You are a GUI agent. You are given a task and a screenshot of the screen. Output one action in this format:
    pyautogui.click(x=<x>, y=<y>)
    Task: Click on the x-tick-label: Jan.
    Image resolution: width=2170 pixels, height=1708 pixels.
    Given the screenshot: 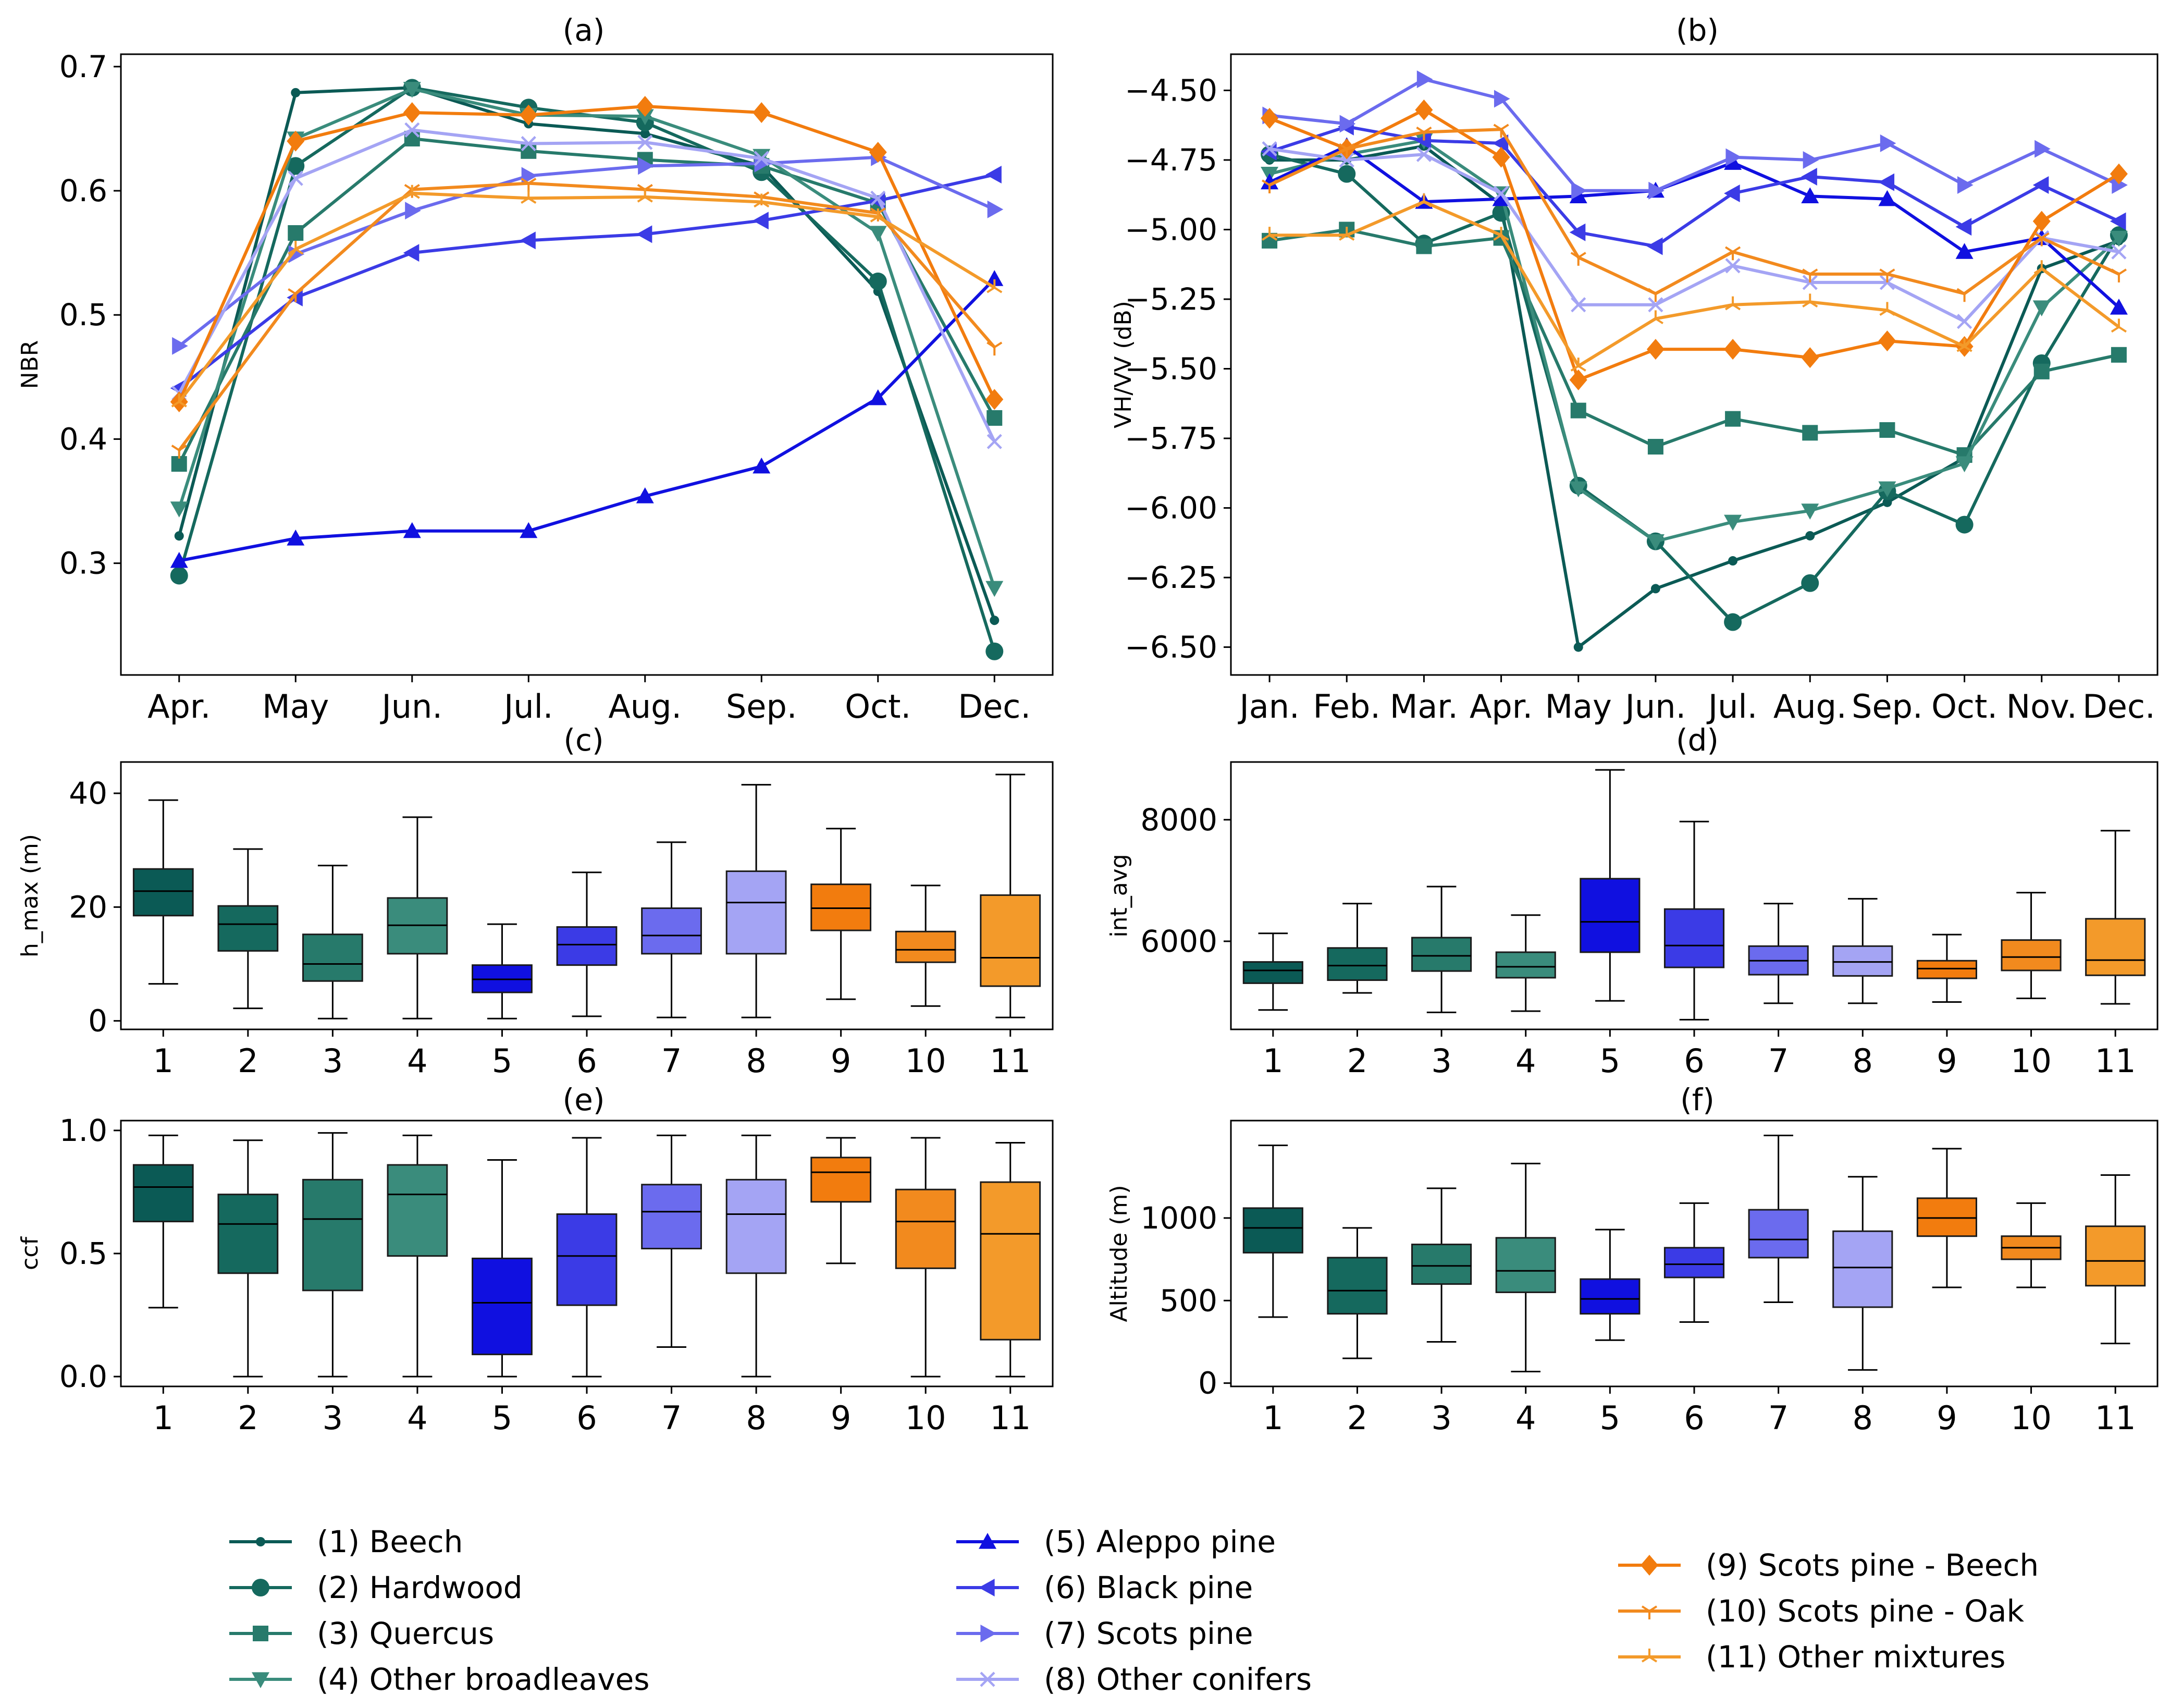 What is the action you would take?
    pyautogui.click(x=1268, y=706)
    